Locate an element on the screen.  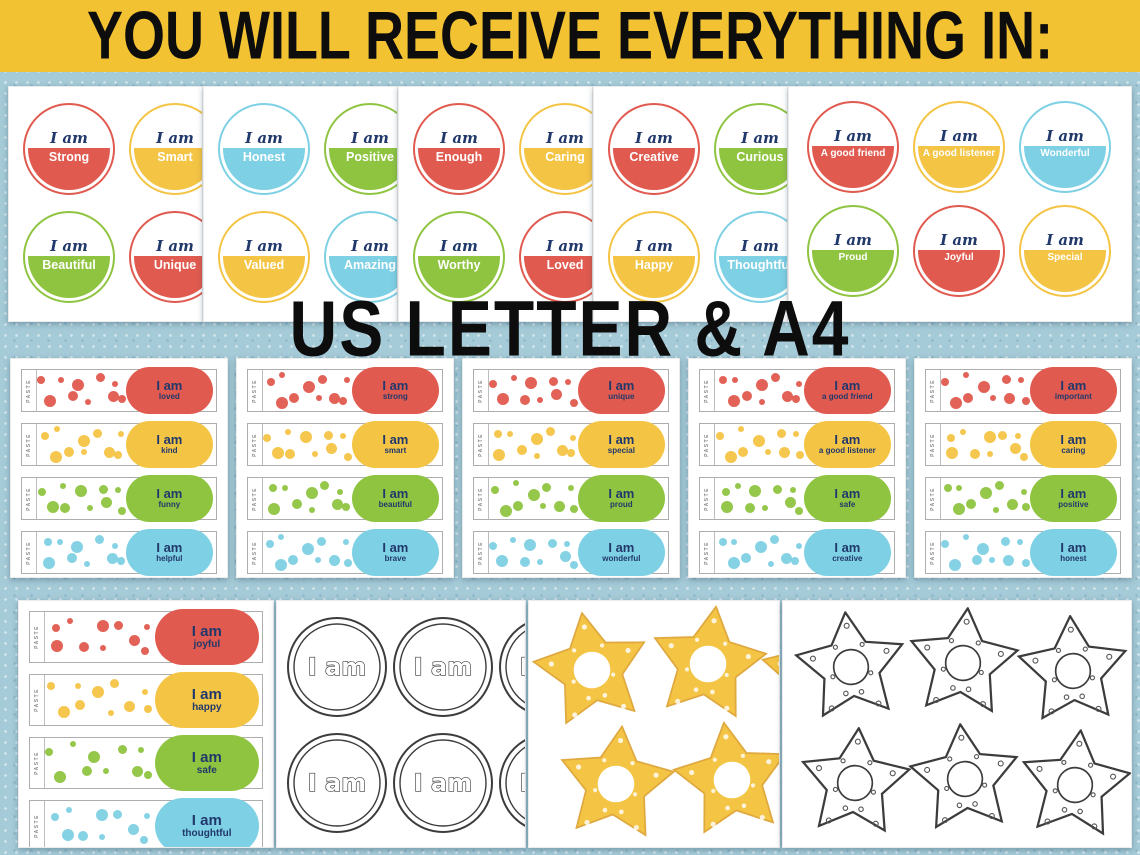
bracelet-strip: PASTE I am joyful is located at coordinates (146, 637).